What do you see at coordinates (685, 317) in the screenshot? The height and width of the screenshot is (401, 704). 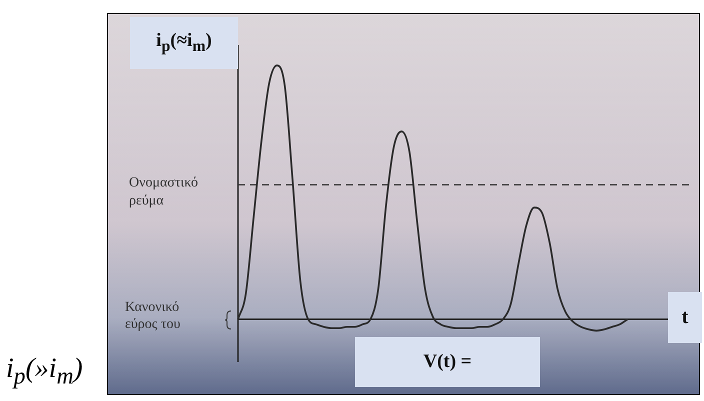 I see `x-axis-title: t` at bounding box center [685, 317].